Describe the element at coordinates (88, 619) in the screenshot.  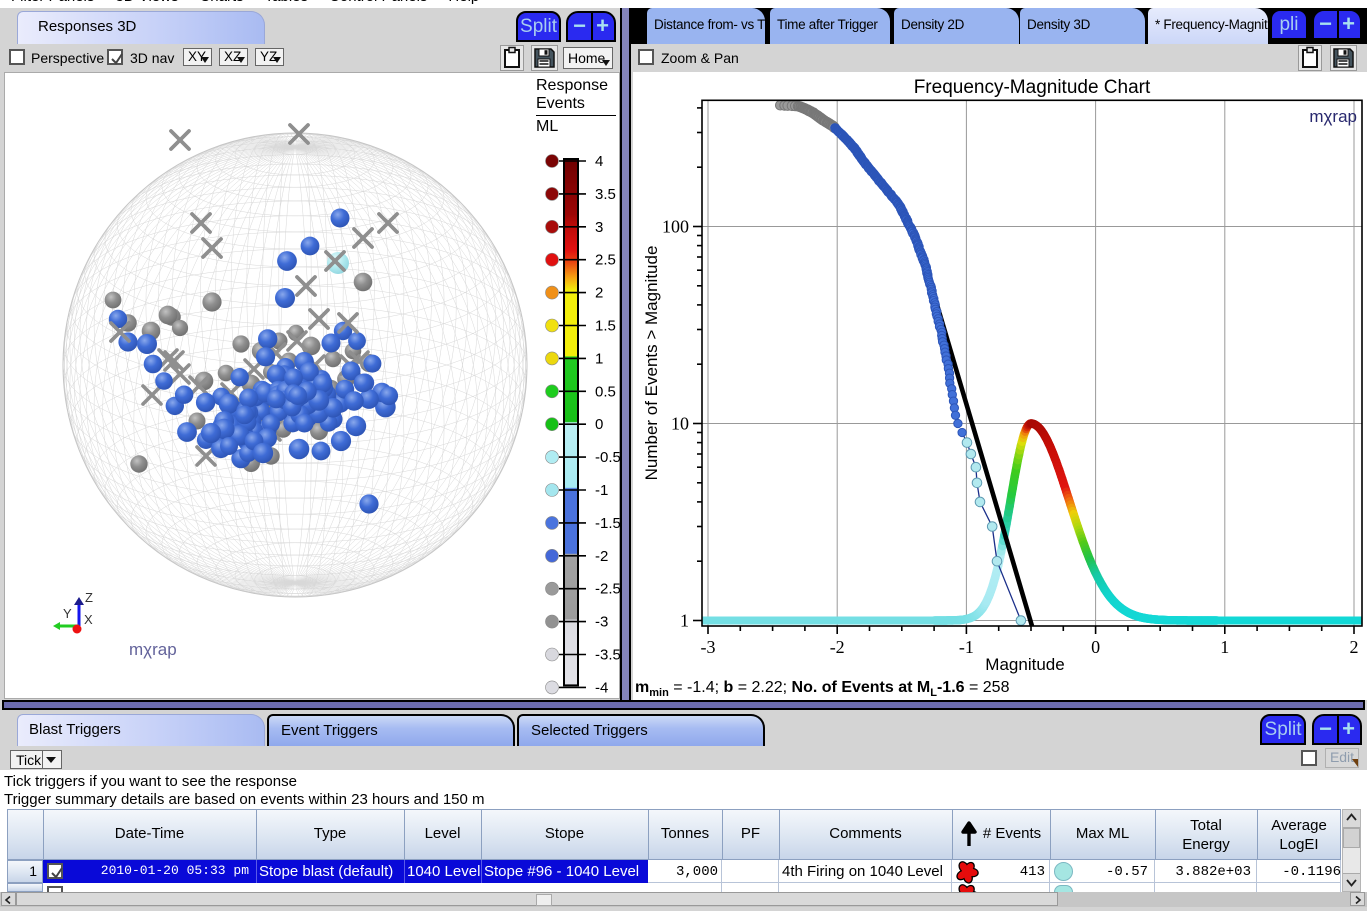
I see `svg-text: X` at that location.